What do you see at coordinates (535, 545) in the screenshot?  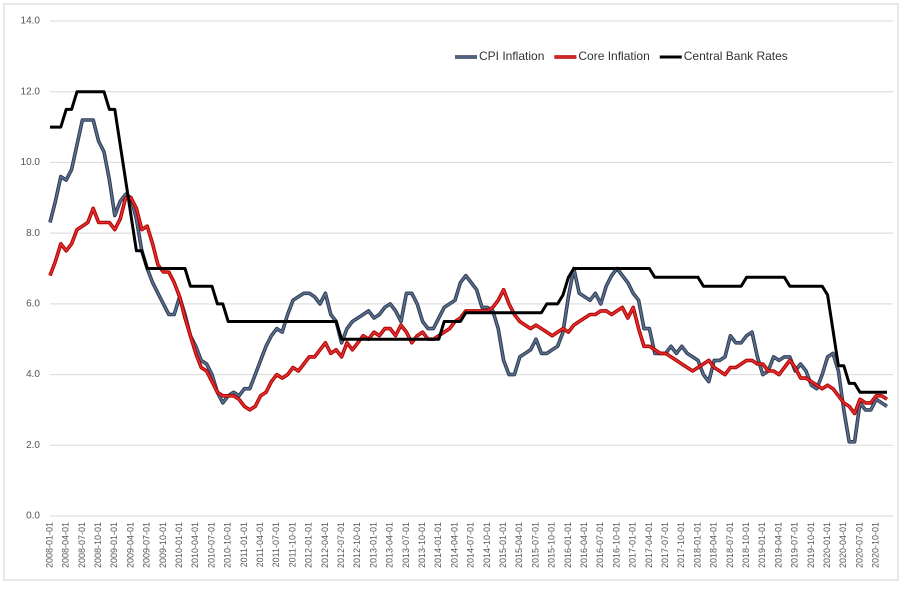 I see `x-tick-label: 2015-07-01` at bounding box center [535, 545].